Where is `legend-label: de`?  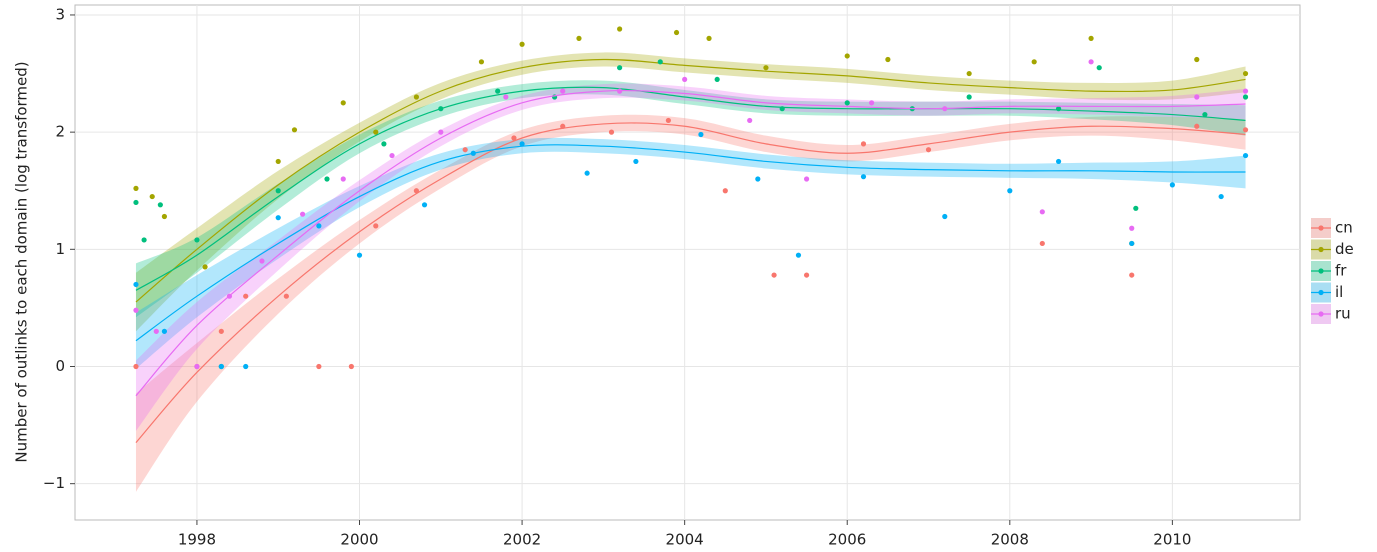
legend-label: de is located at coordinates (1344, 249).